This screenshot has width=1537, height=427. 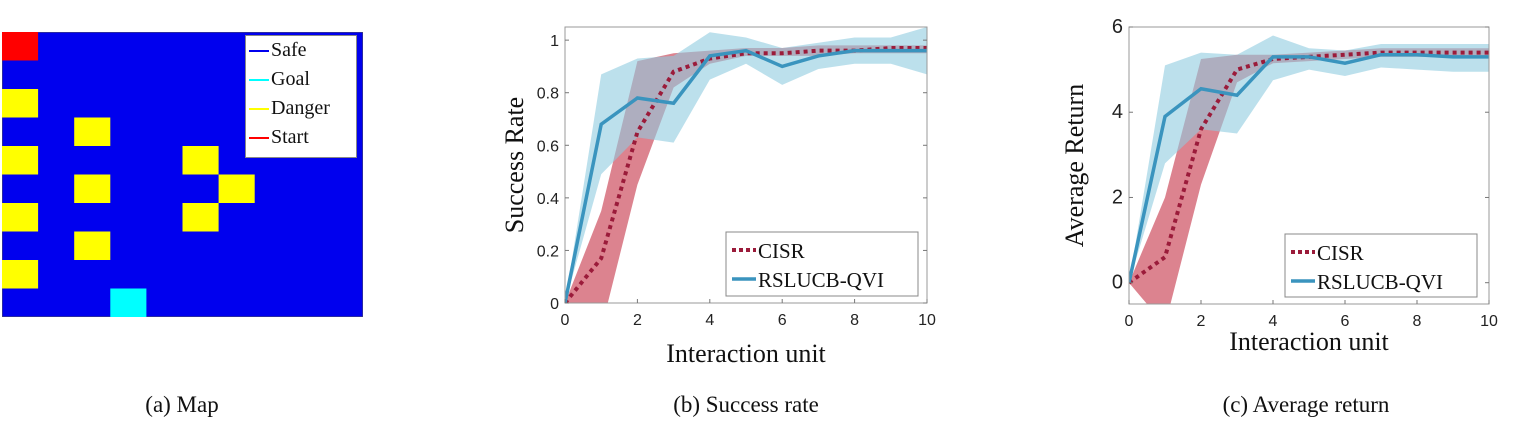 I want to click on legend-item-start: Start, so click(x=302, y=137).